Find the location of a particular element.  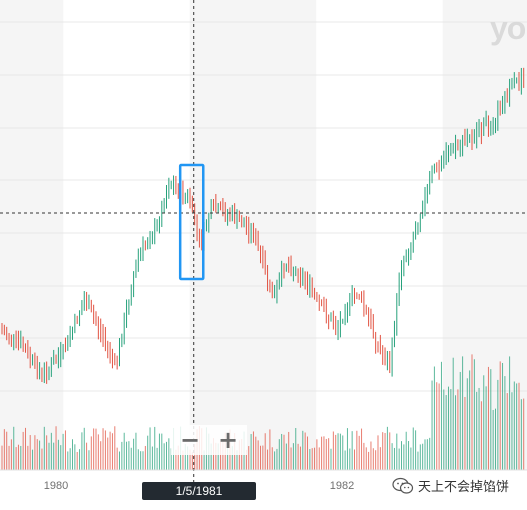

crosshair-date-label: 1/5/1981 is located at coordinates (199, 491).